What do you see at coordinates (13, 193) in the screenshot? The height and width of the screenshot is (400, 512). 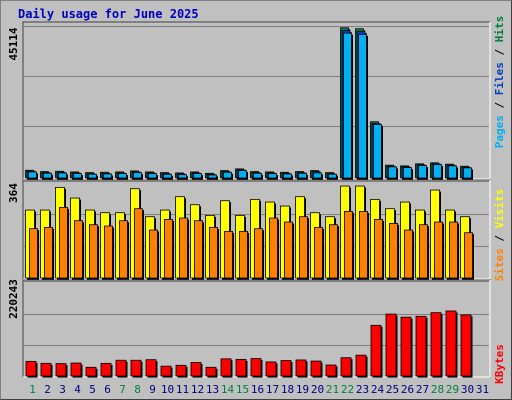 I see `max-label-visits: 364` at bounding box center [13, 193].